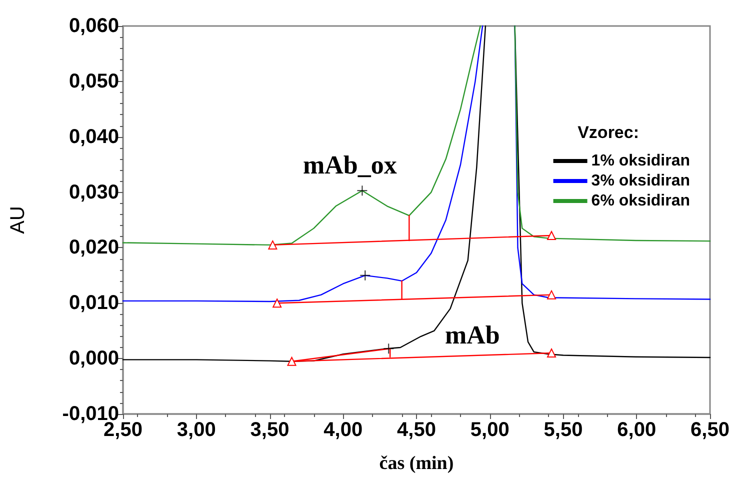  Describe the element at coordinates (18, 220) in the screenshot. I see `y-axis-title: AU` at that location.